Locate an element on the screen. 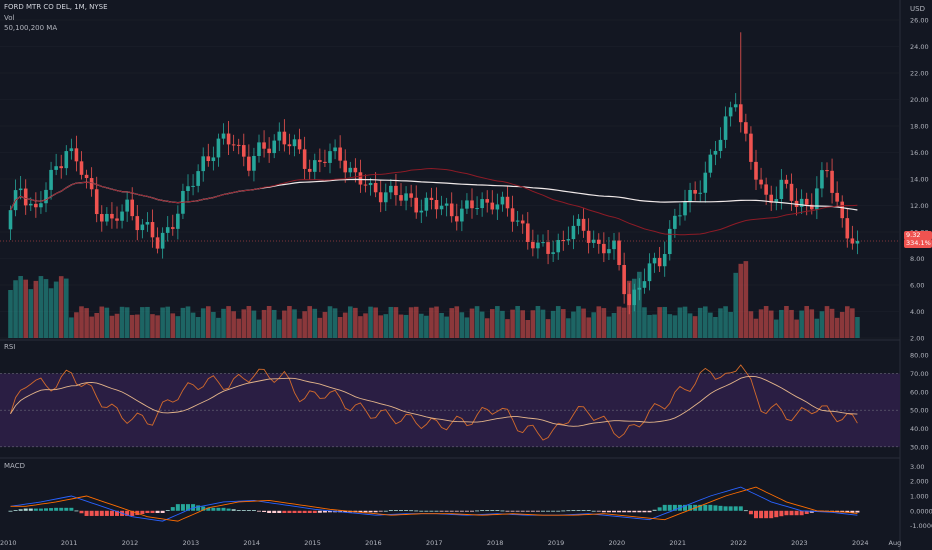 The height and width of the screenshot is (550, 932). time-axis-label: 2022 is located at coordinates (738, 543).